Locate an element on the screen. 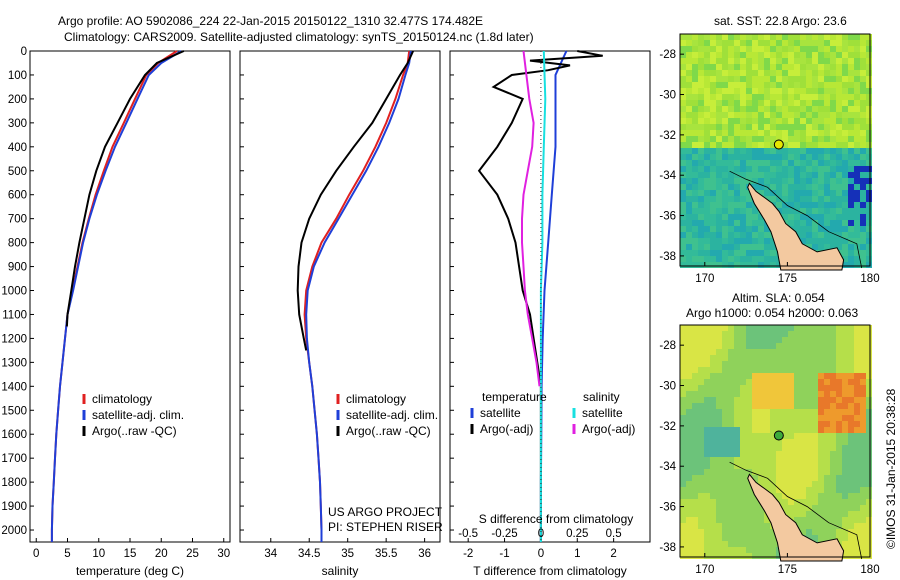  panel-1-series-argo-raw-qc- is located at coordinates (125, 188).